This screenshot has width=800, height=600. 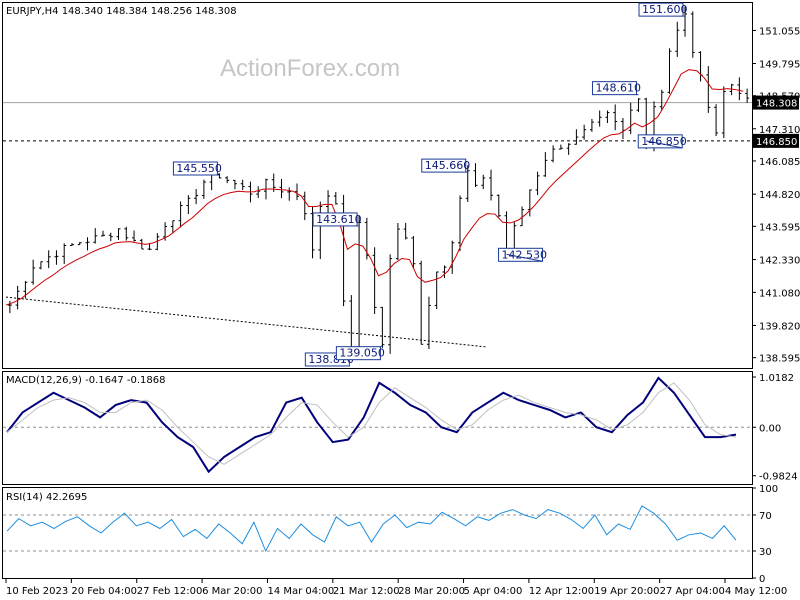 I want to click on last-price-tag, so click(x=776, y=102).